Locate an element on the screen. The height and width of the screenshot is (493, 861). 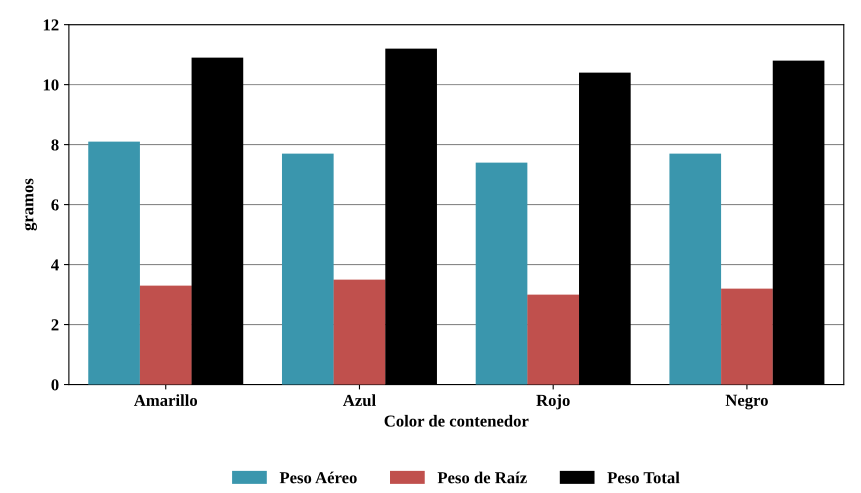
y-tick-label: 4 is located at coordinates (55, 264).